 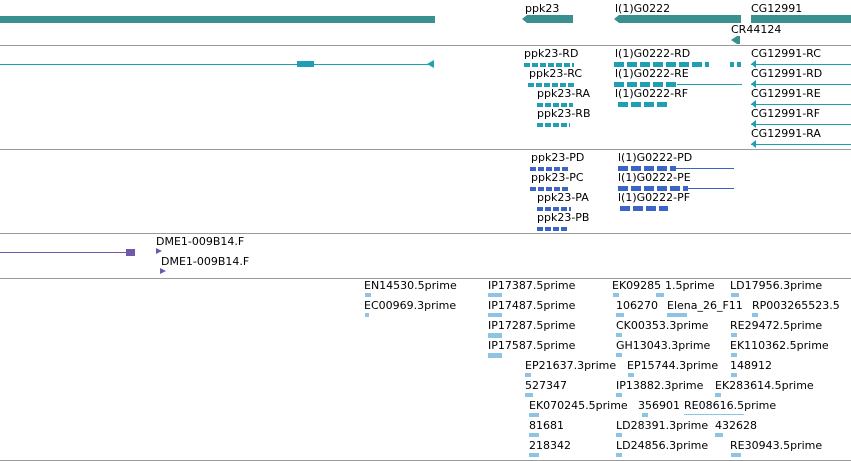 What do you see at coordinates (678, 19) in the screenshot?
I see `gene-bar-l1g0222` at bounding box center [678, 19].